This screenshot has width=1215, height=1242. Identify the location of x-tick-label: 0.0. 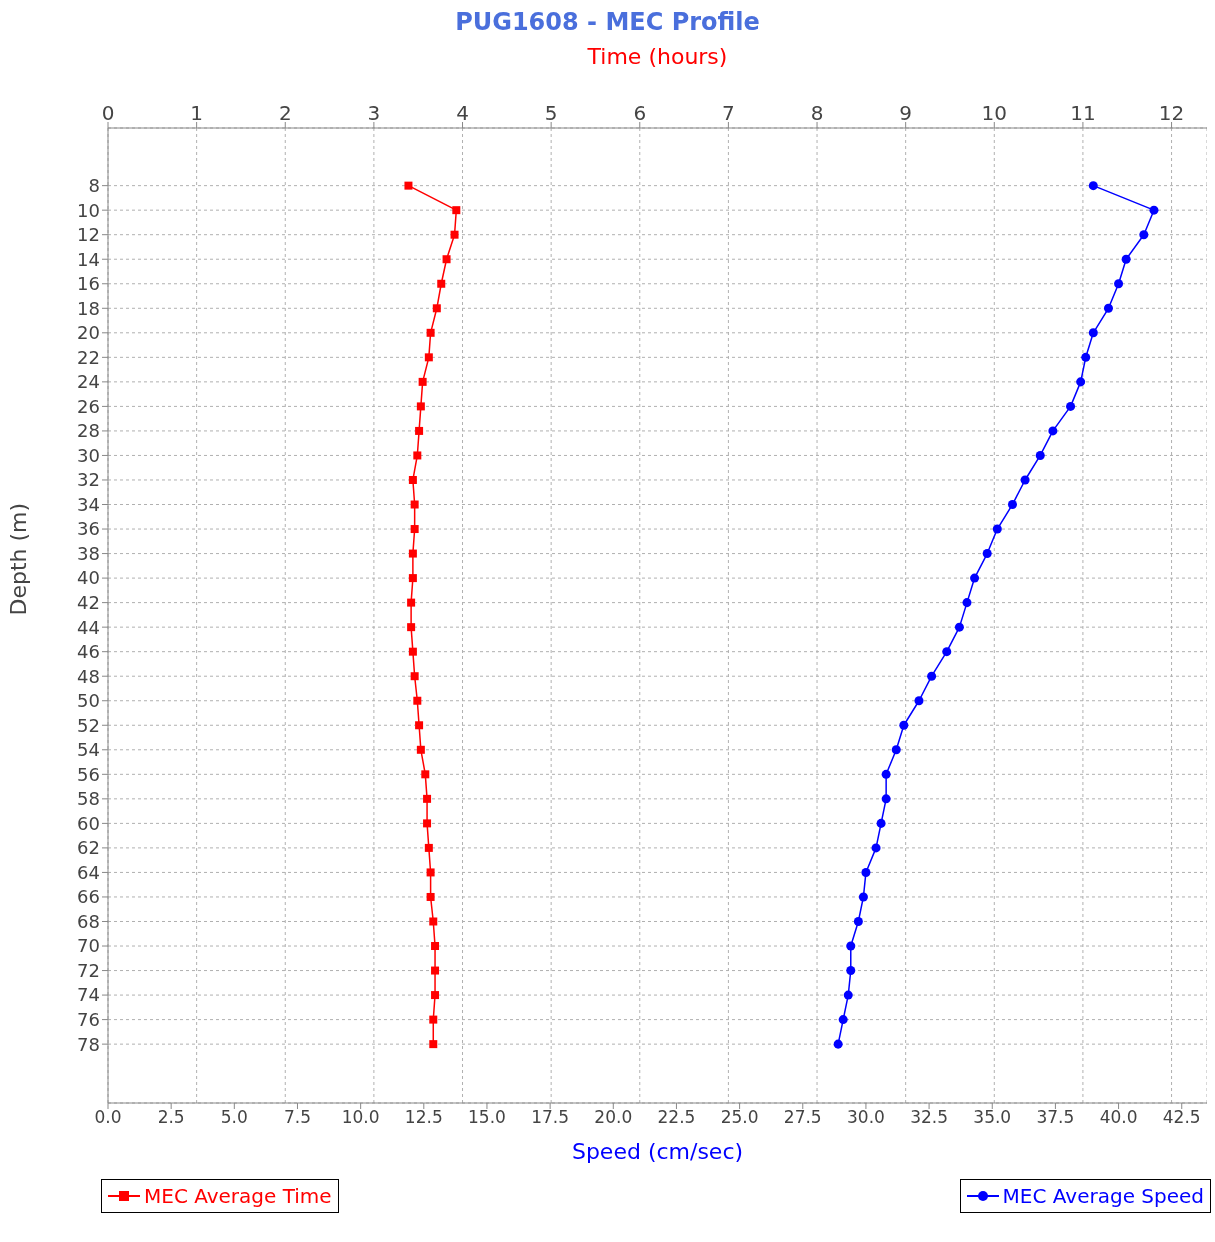
(108, 1117).